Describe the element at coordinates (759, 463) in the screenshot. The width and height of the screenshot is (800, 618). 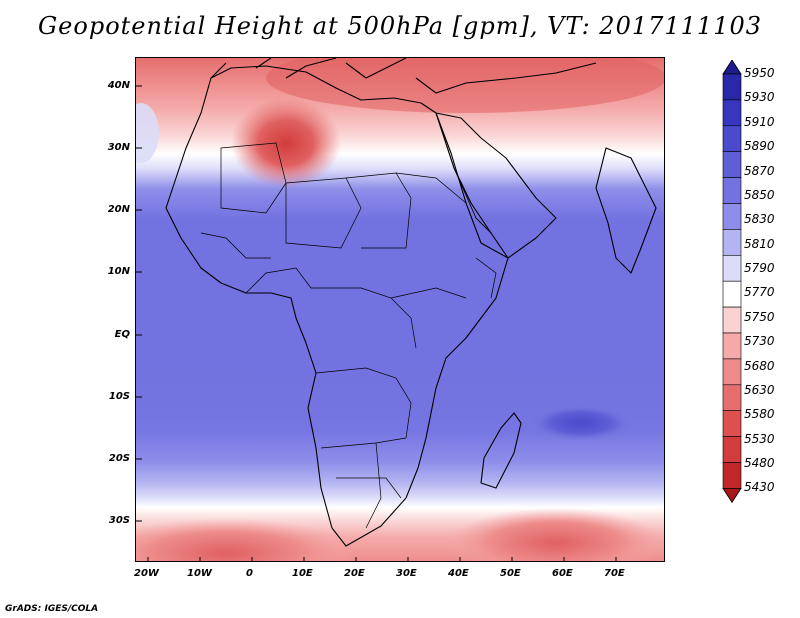
I see `colorbar-level-label: 5480` at that location.